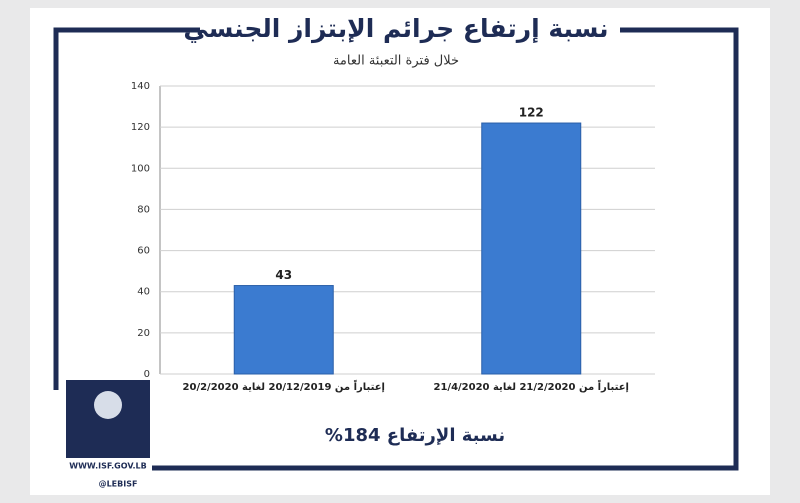 The width and height of the screenshot is (800, 503). Describe the element at coordinates (107, 466) in the screenshot. I see `website: WWW.ISF.GOV.LB` at that location.